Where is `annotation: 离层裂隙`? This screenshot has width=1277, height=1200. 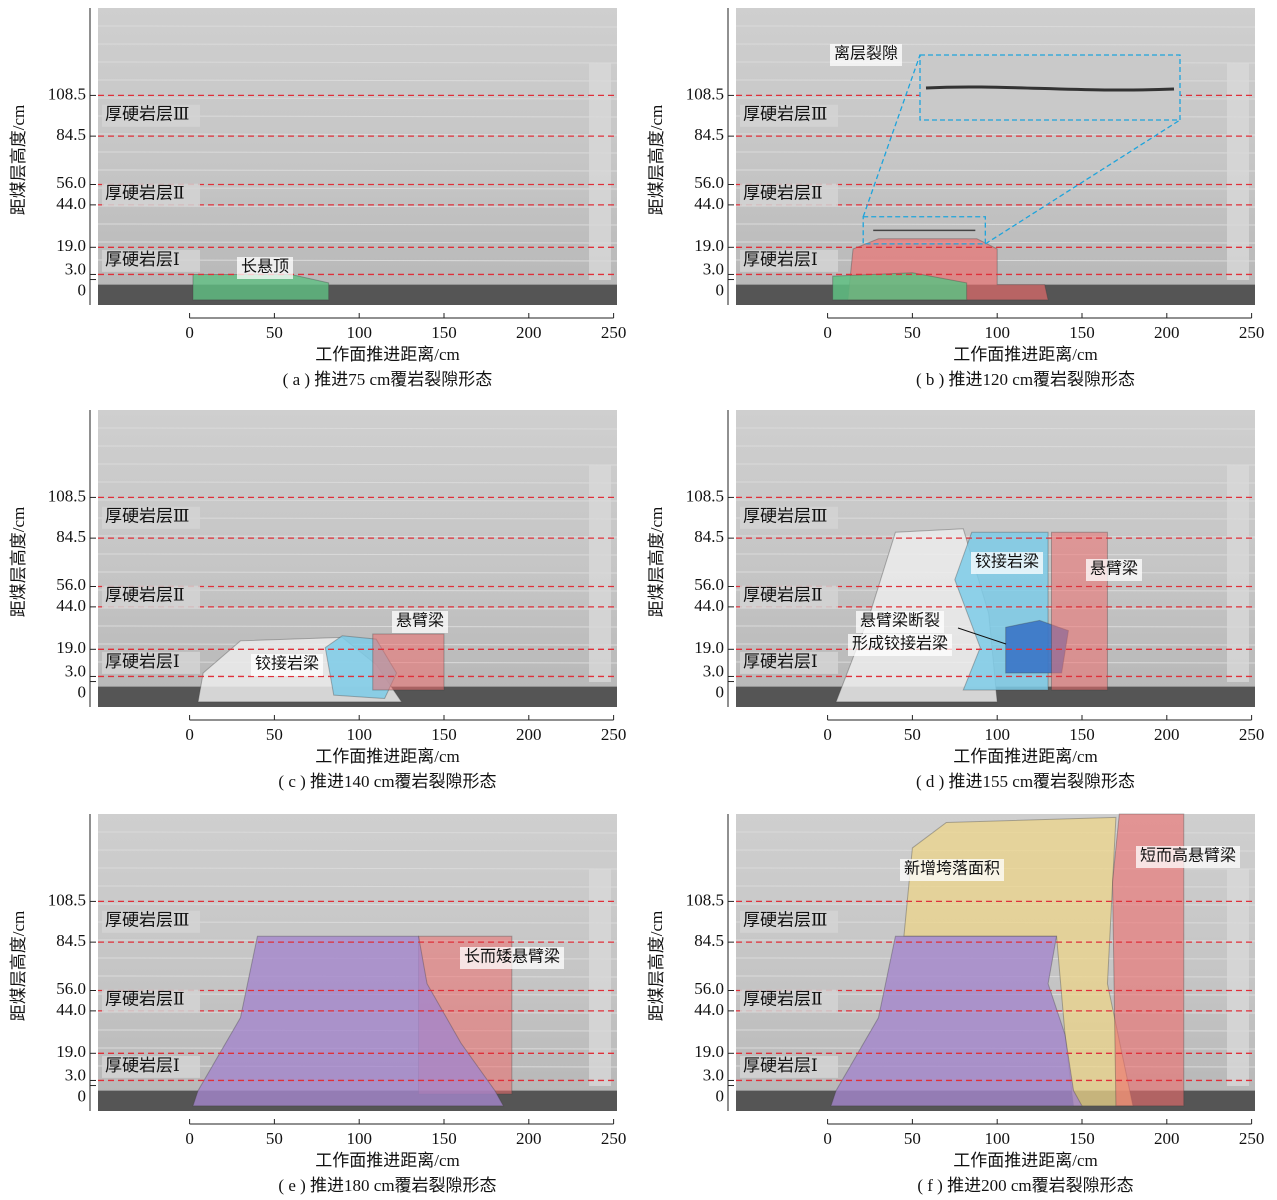
annotation: 离层裂隙 is located at coordinates (866, 54).